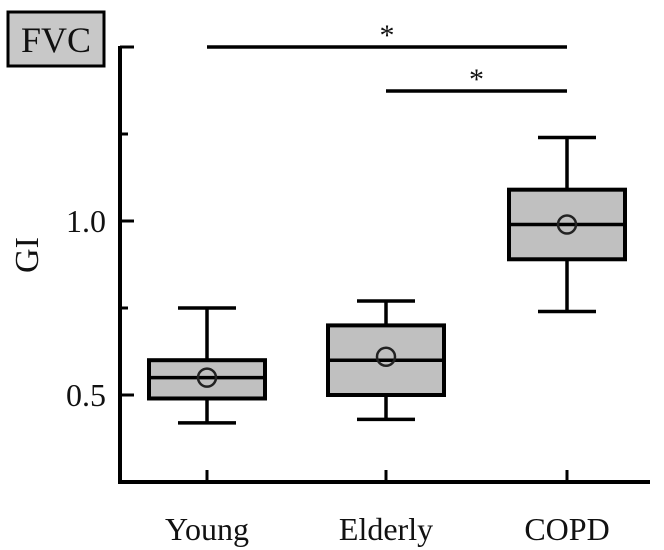  Describe the element at coordinates (386, 529) in the screenshot. I see `x-tick-label: Elderly` at that location.